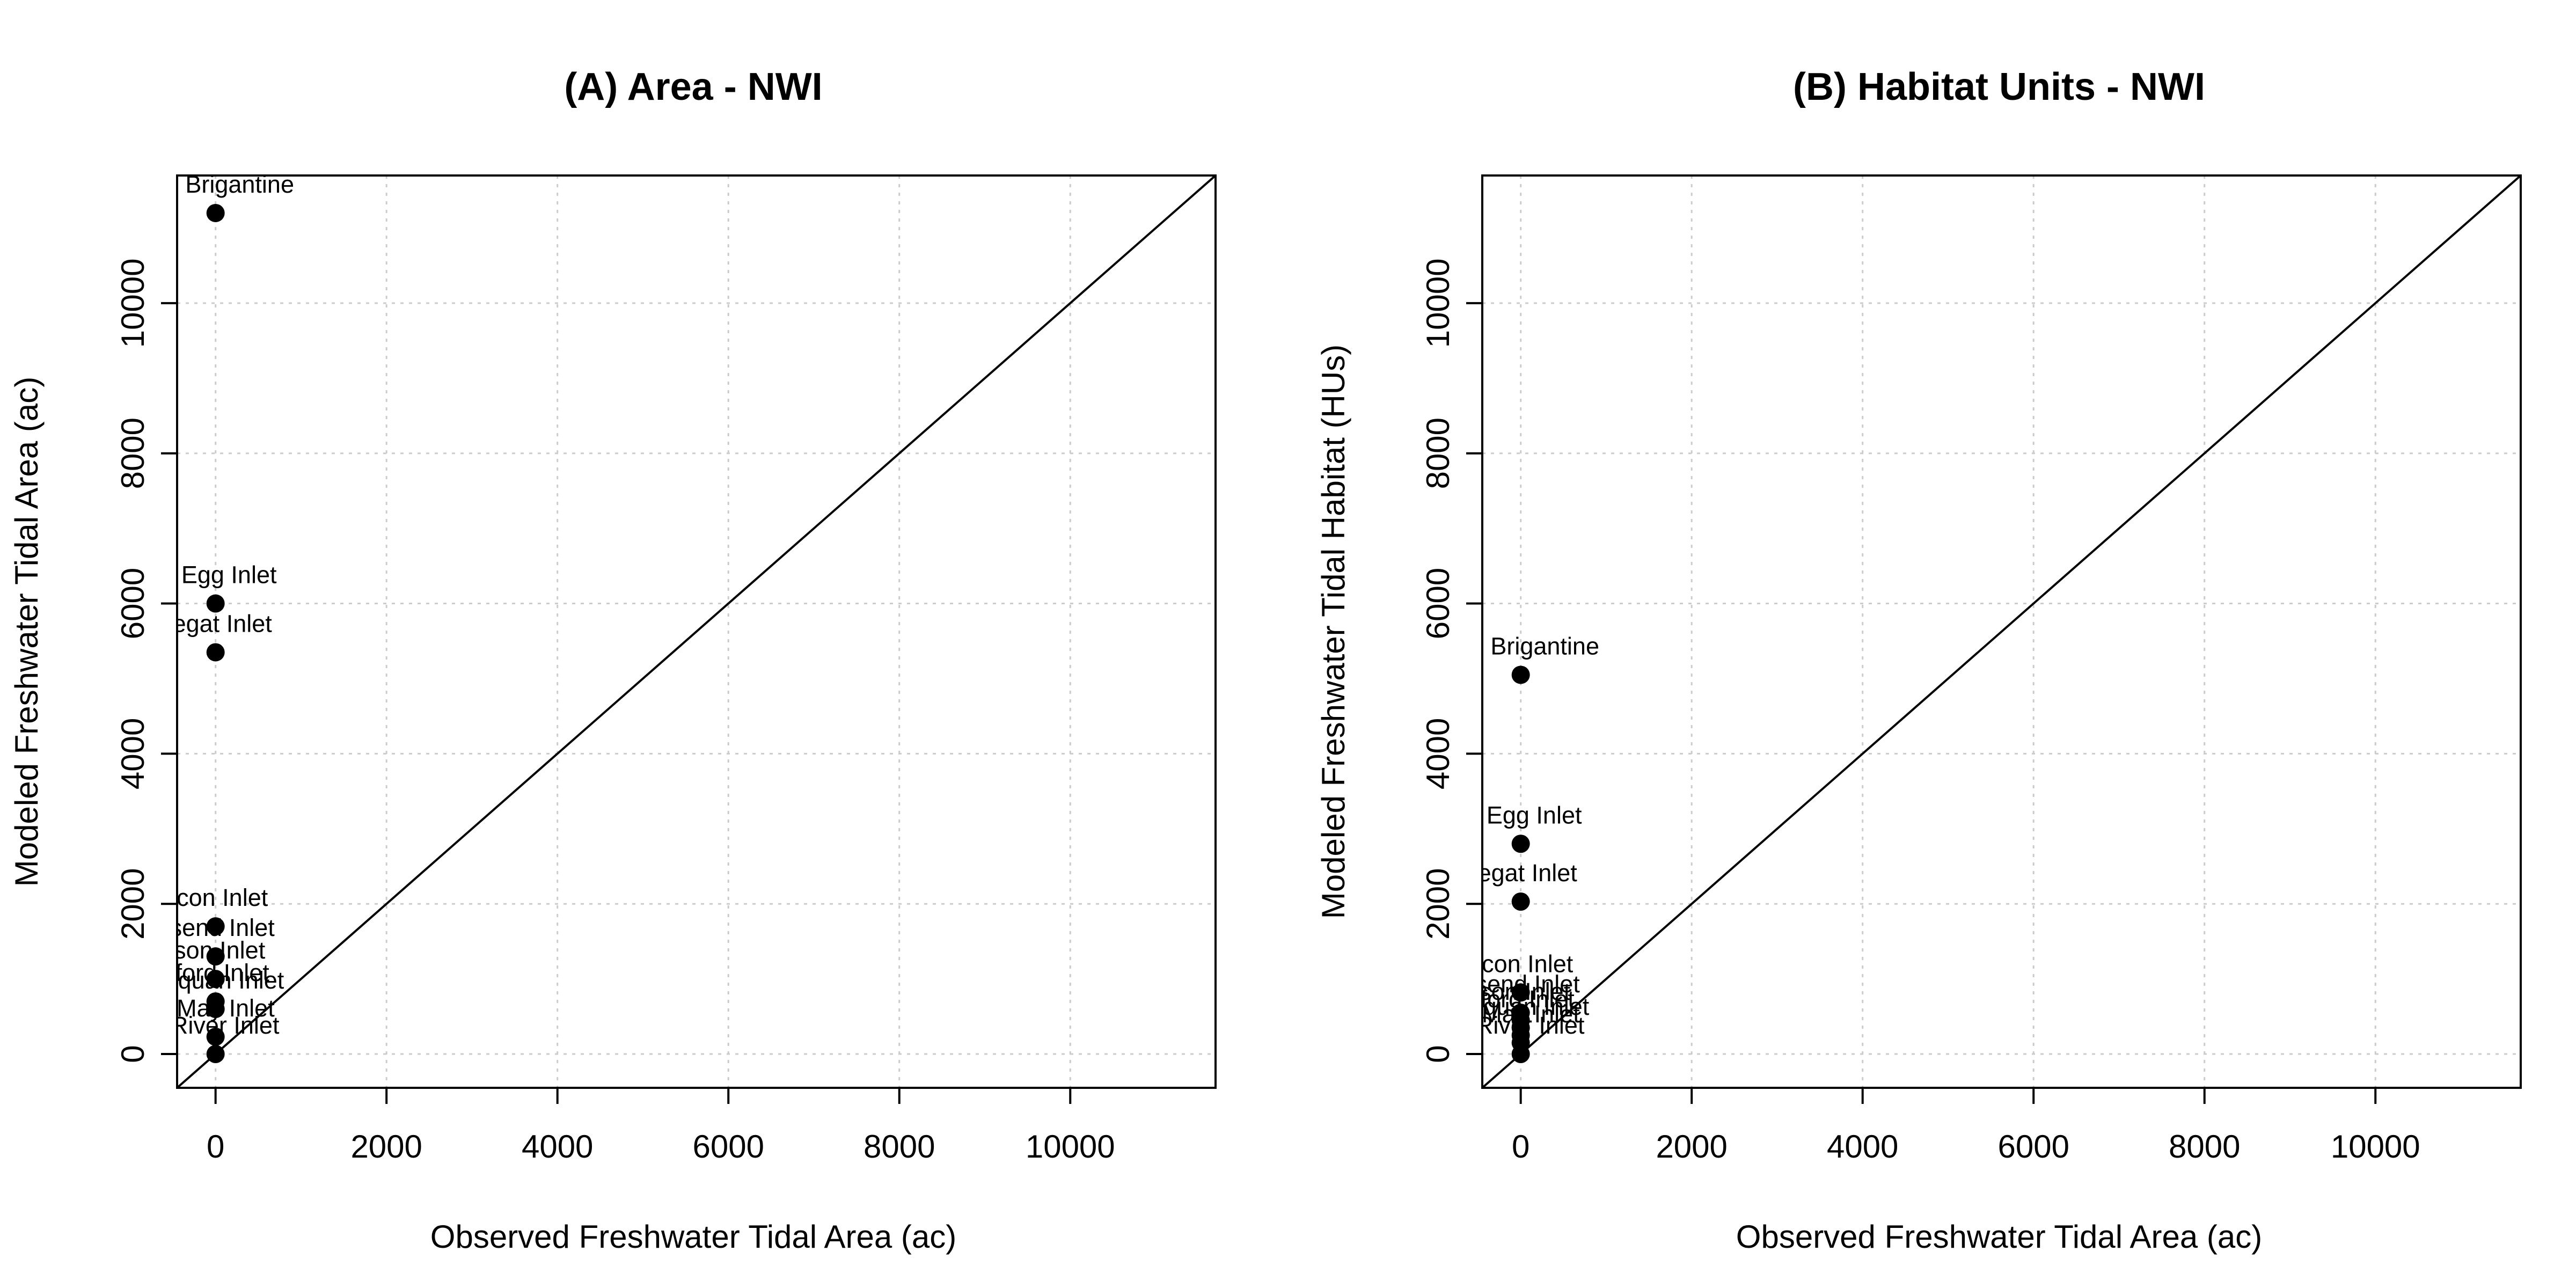  I want to click on y-axis-label: Modeled Freshwater Tidal Area (ac), so click(27, 632).